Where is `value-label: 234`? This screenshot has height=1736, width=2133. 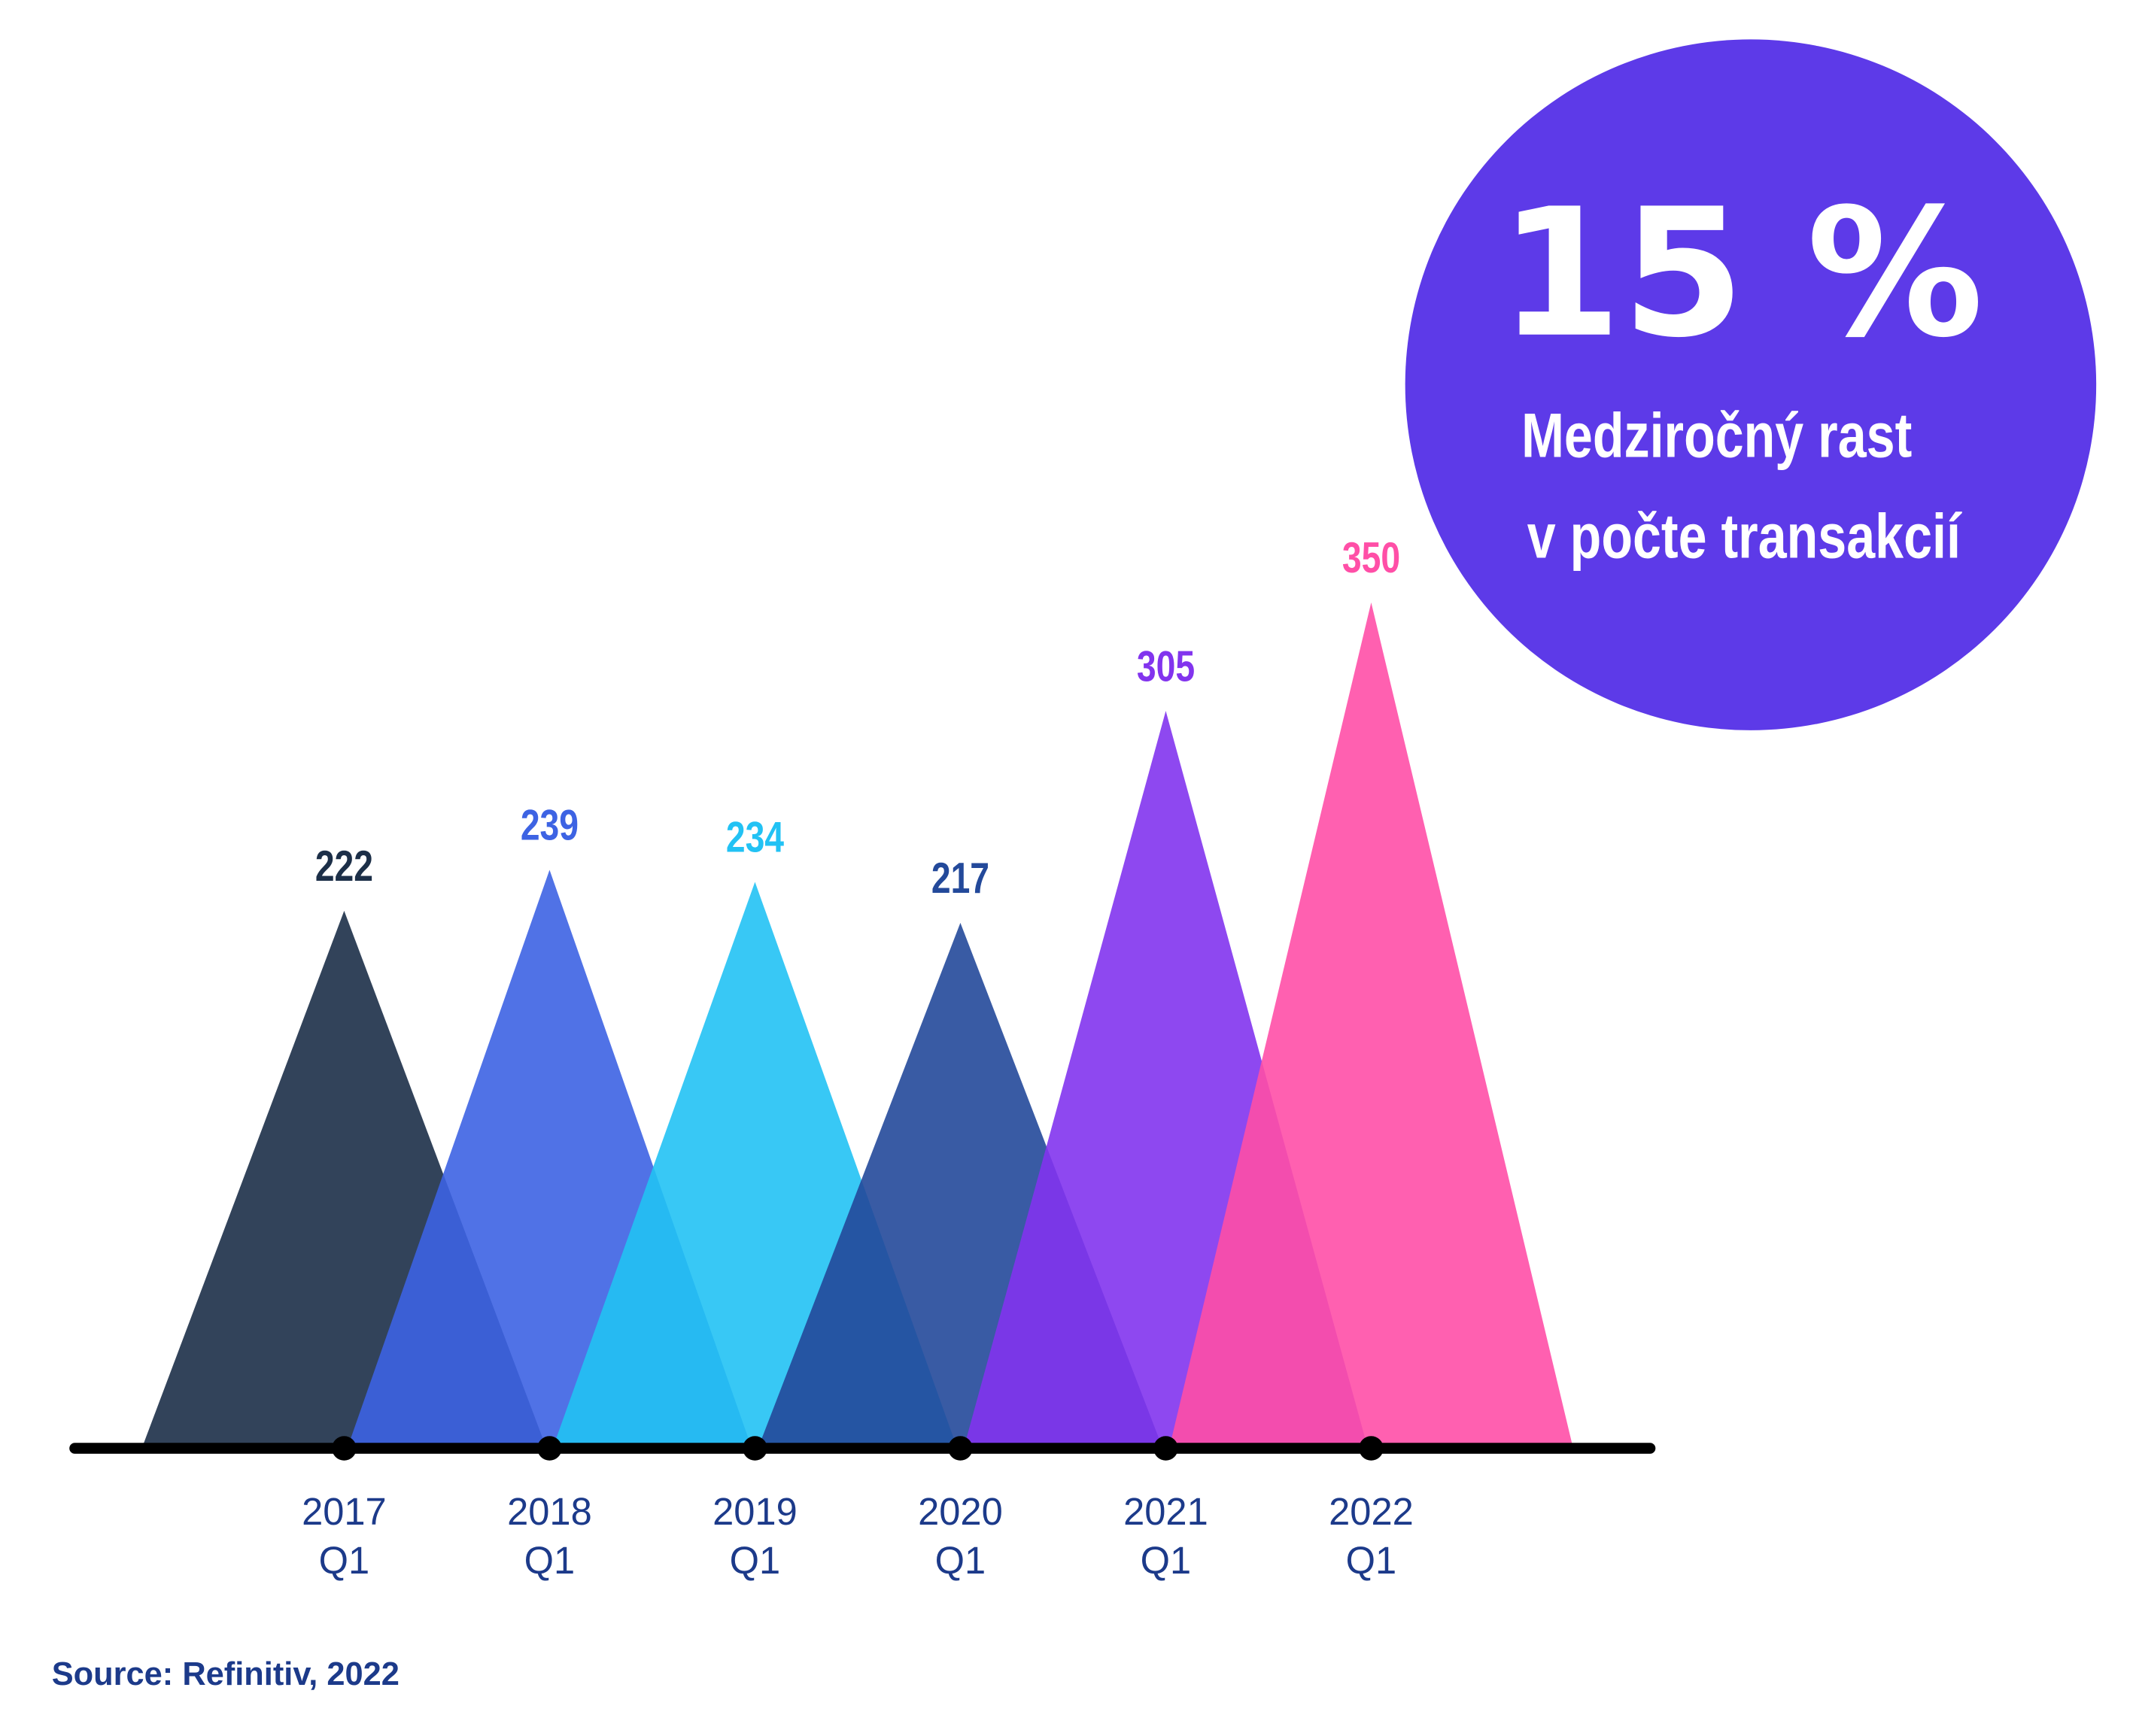
value-label: 234 is located at coordinates (755, 838).